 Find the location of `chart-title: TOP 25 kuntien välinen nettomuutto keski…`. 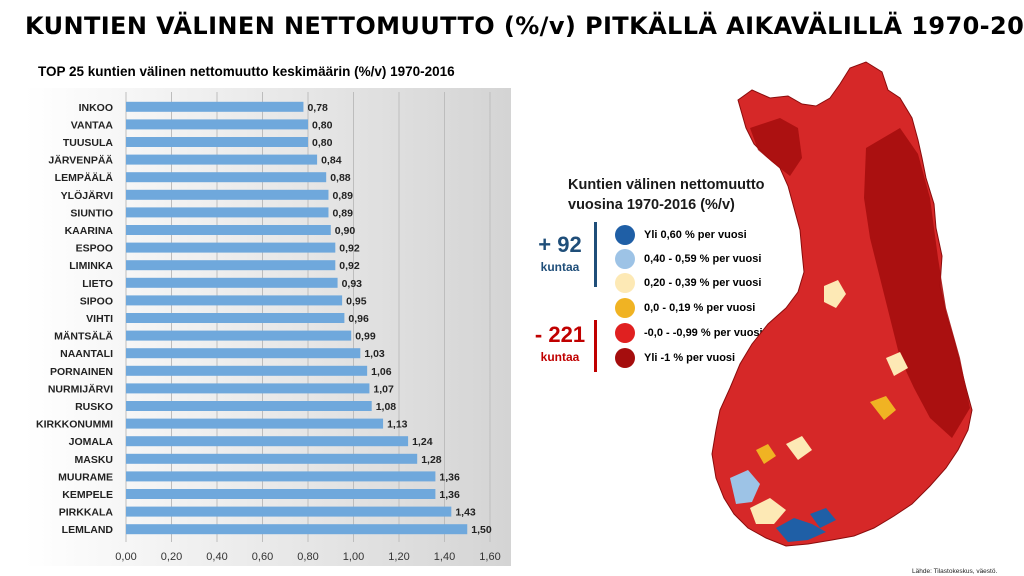

chart-title: TOP 25 kuntien välinen nettomuutto keski… is located at coordinates (246, 71).